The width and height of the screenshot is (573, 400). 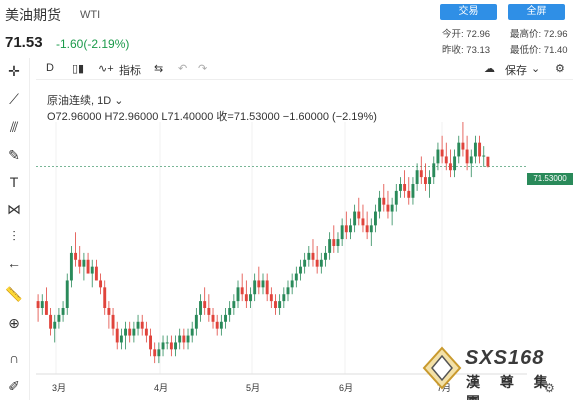 What do you see at coordinates (466, 50) in the screenshot?
I see `prev-close-stat: 昨收: 73.13` at bounding box center [466, 50].